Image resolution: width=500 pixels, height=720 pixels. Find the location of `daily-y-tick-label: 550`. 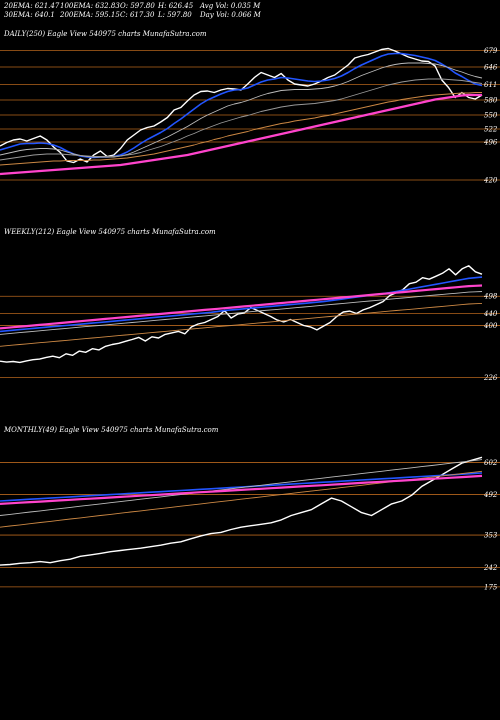

daily-y-tick-label: 550 is located at coordinates (491, 116).